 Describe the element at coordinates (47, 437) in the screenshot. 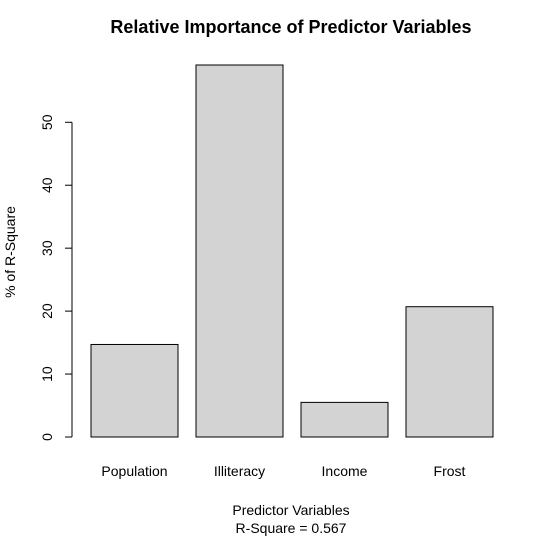

I see `y-tick-label: 0` at that location.